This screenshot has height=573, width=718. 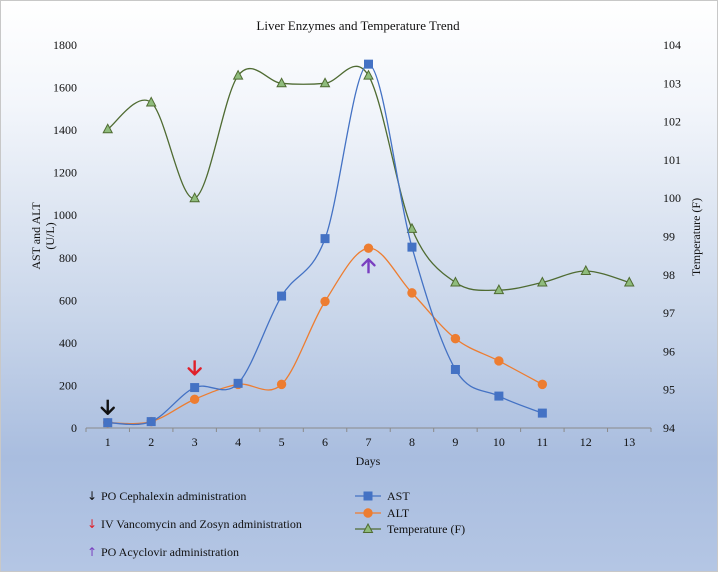 What do you see at coordinates (201, 524) in the screenshot?
I see `annotation-note-label: IV Vancomycin and Zosyn administration` at bounding box center [201, 524].